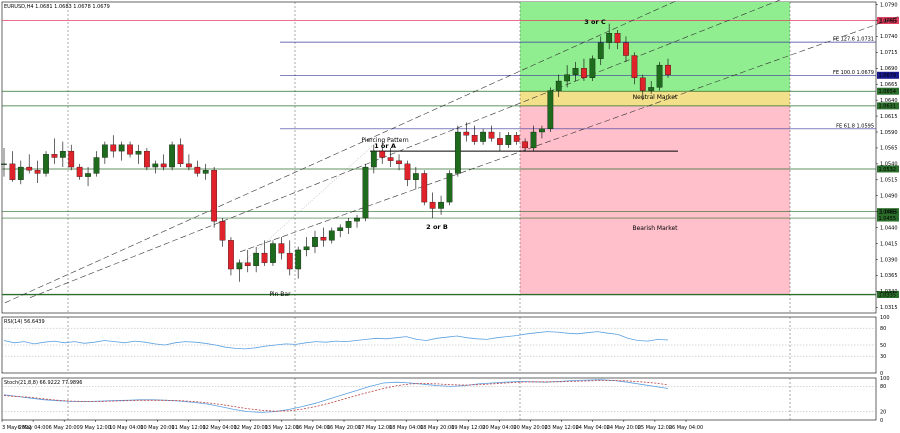  I want to click on rsi-axis-tick-label: 0, so click(881, 374).